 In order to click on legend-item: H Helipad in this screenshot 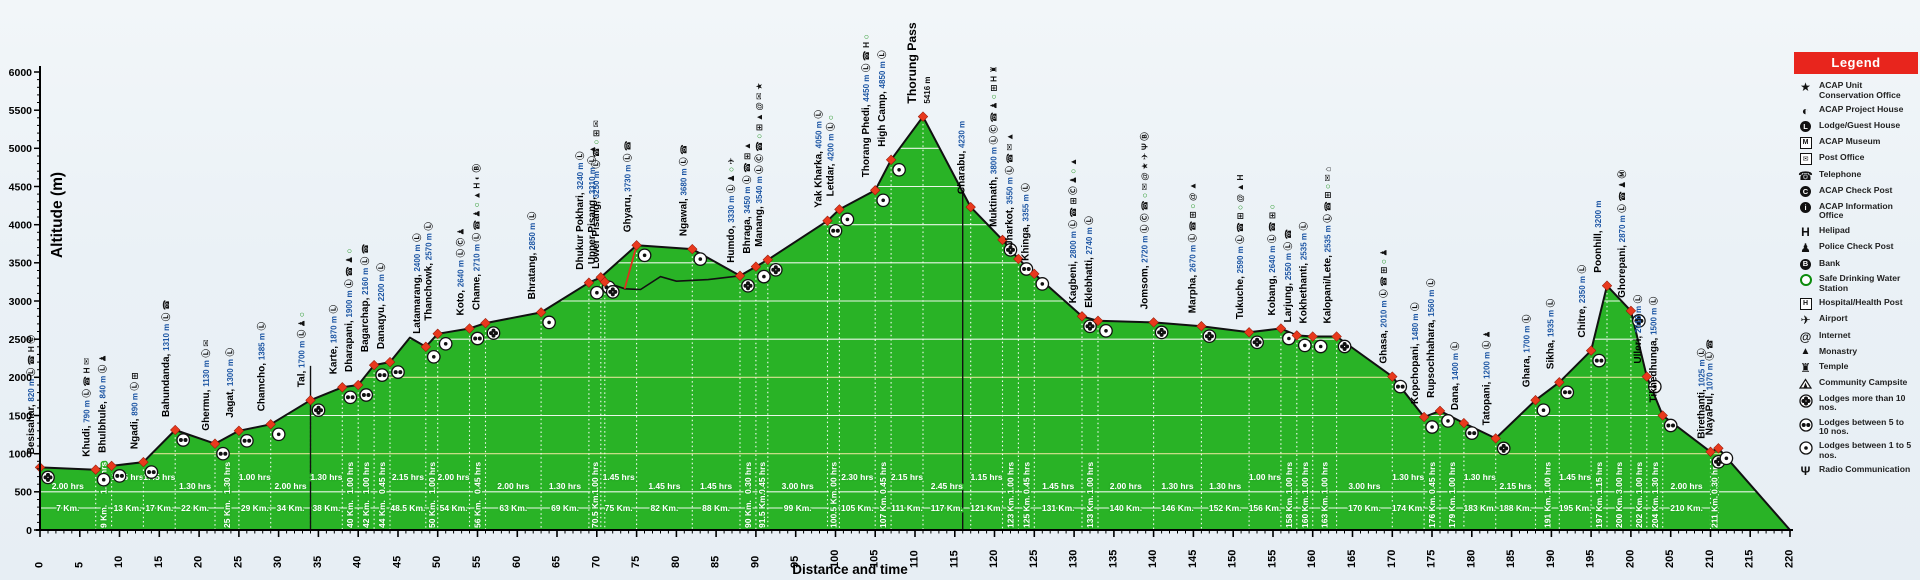, I will do `click(1858, 231)`.